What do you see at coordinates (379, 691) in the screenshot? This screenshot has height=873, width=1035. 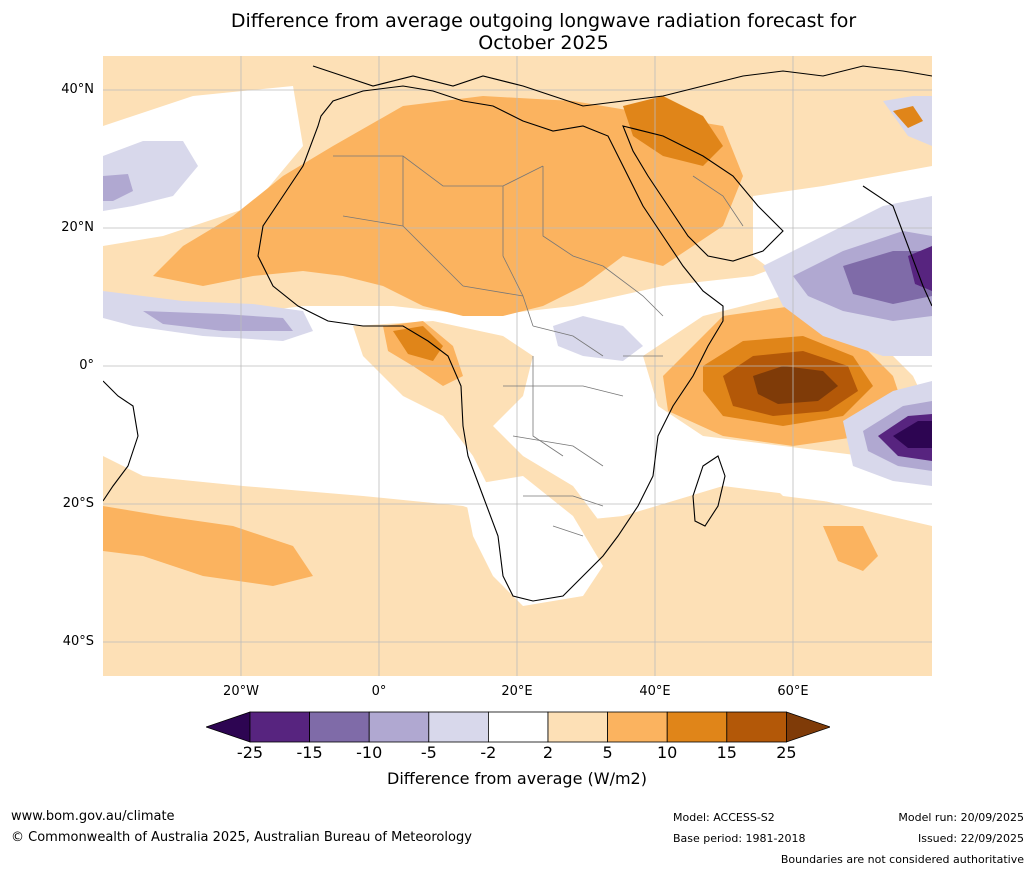 I see `lon-label-0: 0°` at bounding box center [379, 691].